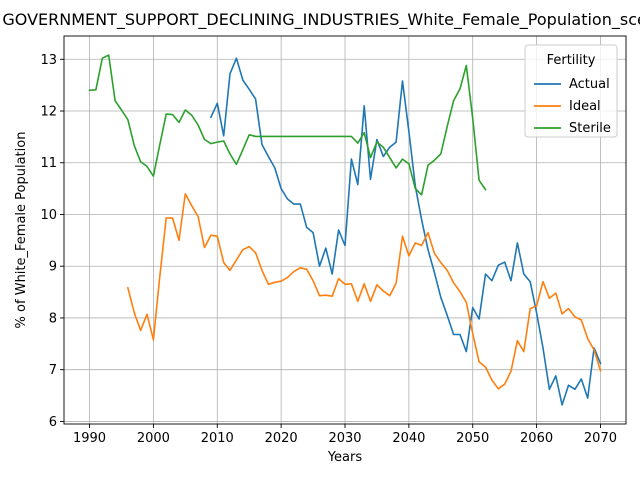 Image resolution: width=640 pixels, height=480 pixels. Describe the element at coordinates (567, 106) in the screenshot. I see `legend-item-ideal: Ideal` at that location.